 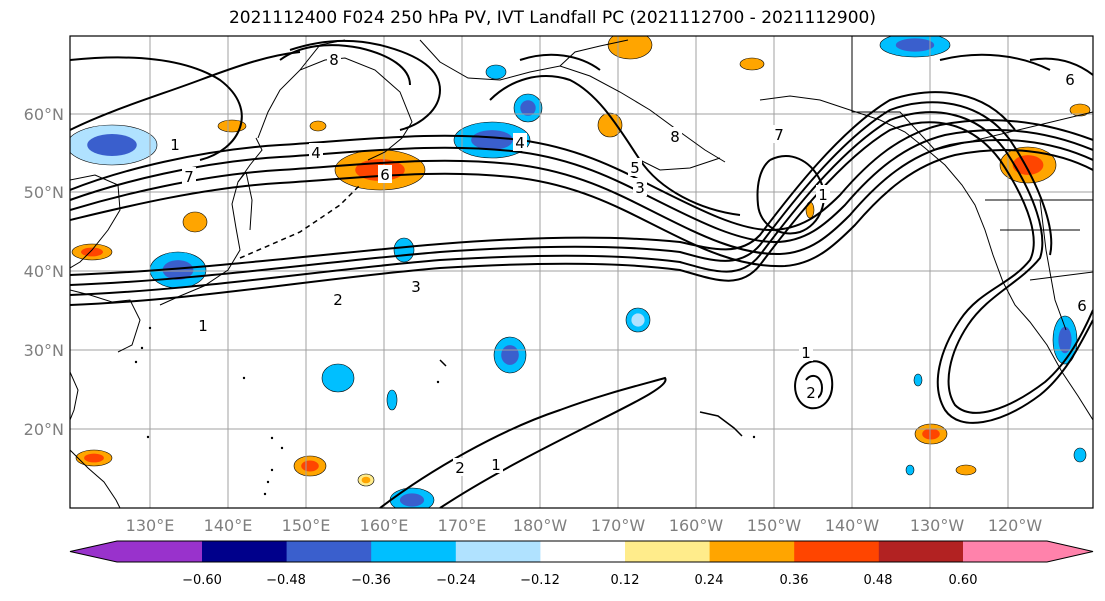 What do you see at coordinates (44, 192) in the screenshot?
I see `lat-label: 50°N` at bounding box center [44, 192].